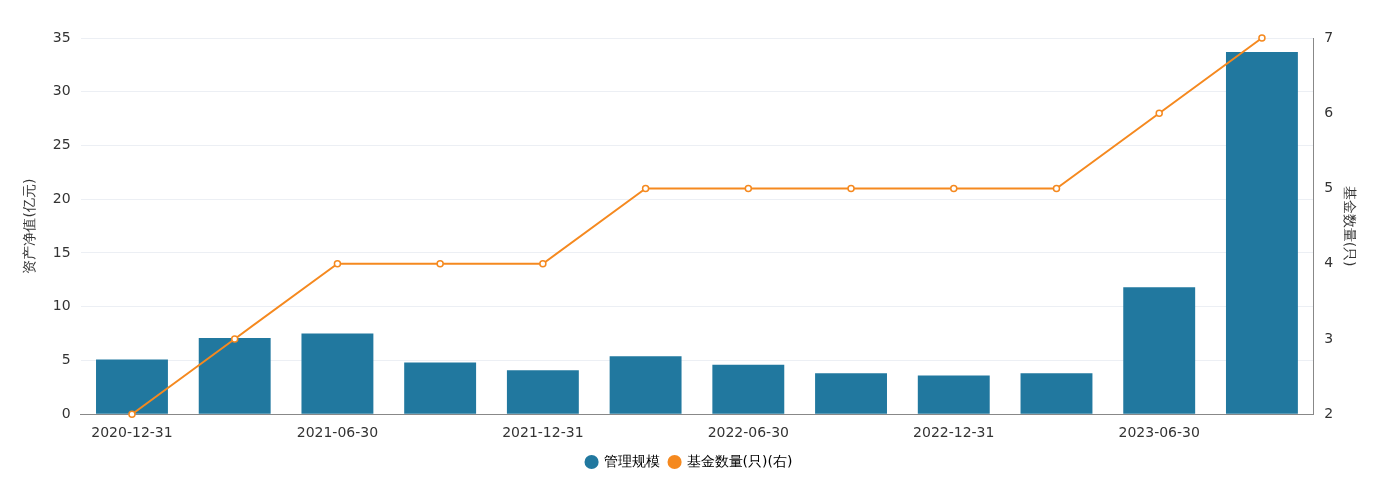  What do you see at coordinates (337, 432) in the screenshot?
I see `x-tick-label: 2021-06-30` at bounding box center [337, 432].